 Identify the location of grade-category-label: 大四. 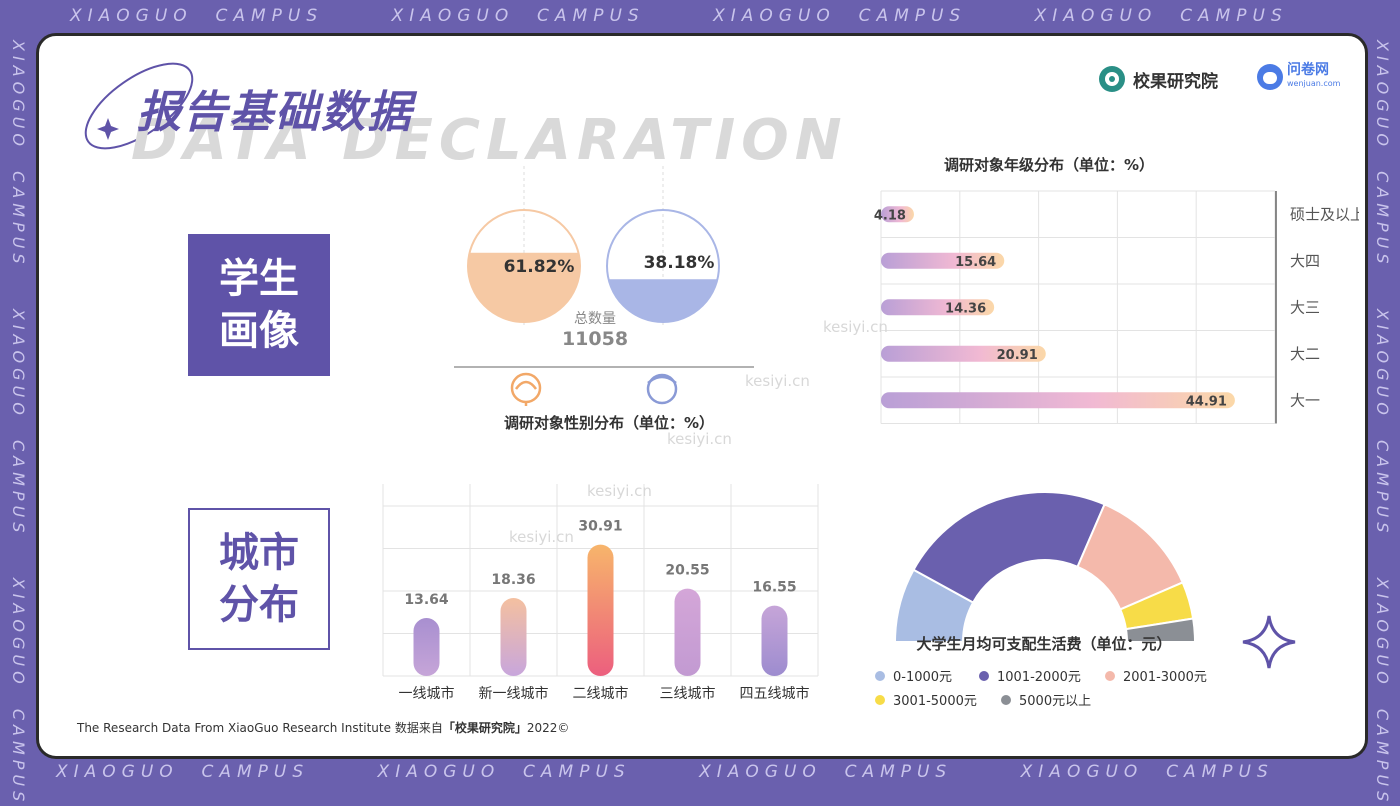
(1305, 261).